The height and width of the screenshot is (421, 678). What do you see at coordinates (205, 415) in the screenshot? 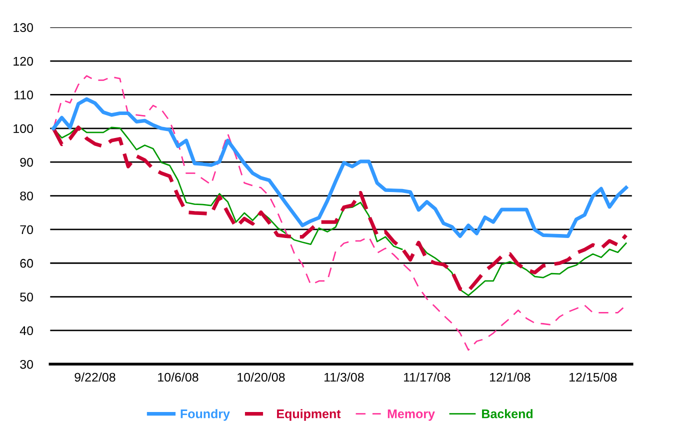
I see `legend-label: Foundry` at bounding box center [205, 415].